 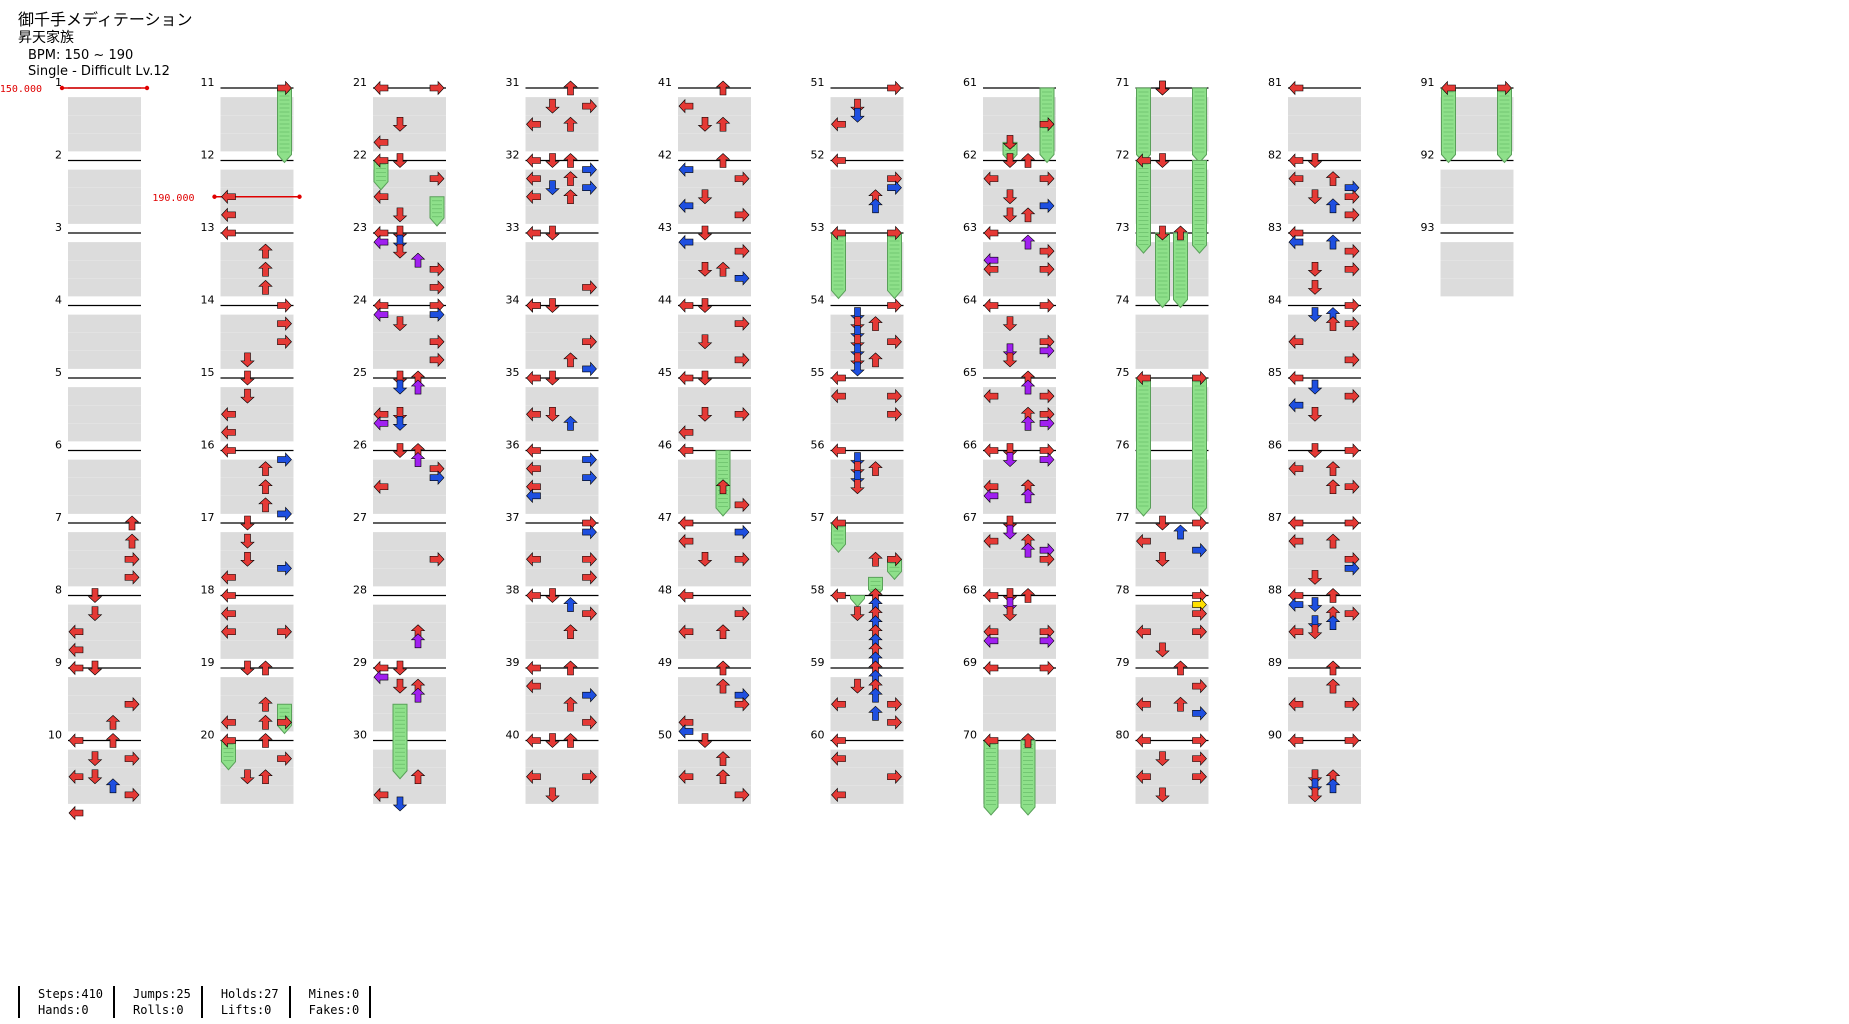 I want to click on measure-number: 78, so click(x=1123, y=590).